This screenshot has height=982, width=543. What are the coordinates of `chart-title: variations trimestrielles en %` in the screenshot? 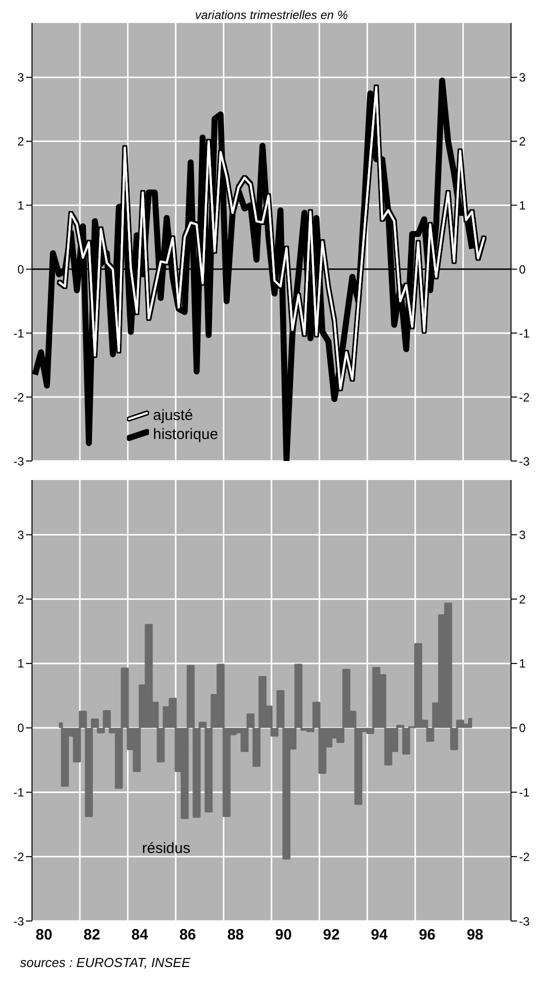 It's located at (271, 15).